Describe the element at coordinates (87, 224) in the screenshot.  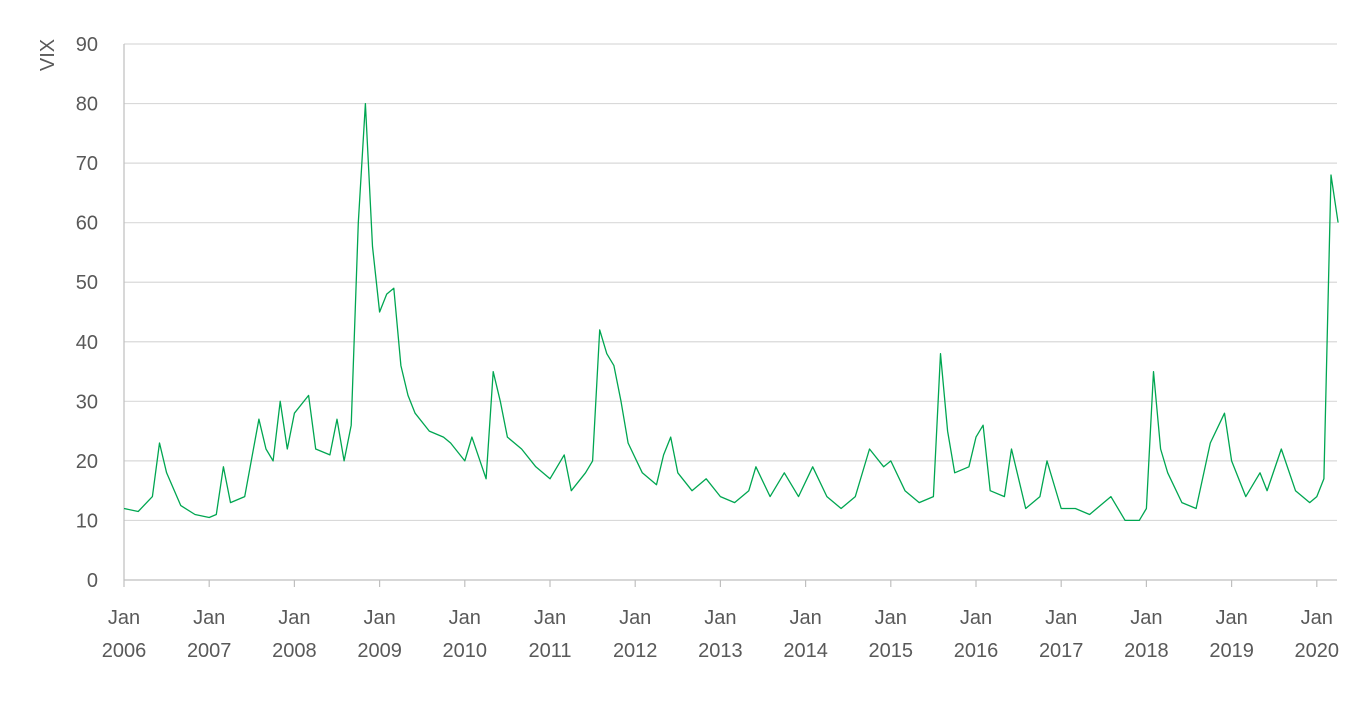
I see `y-tick-label: 60` at that location.